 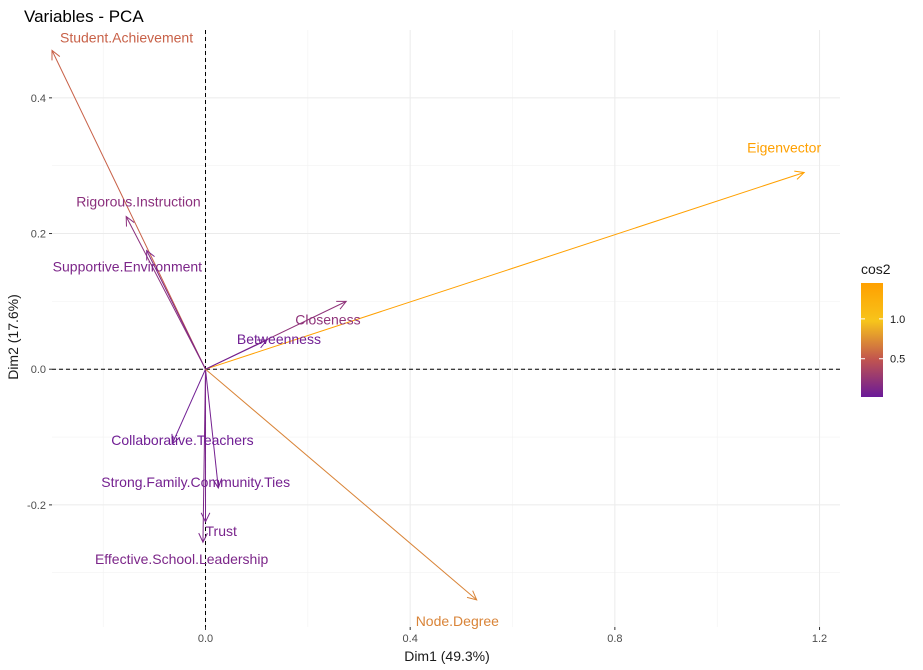 I want to click on vector-label: Collaborative.Teachers, so click(x=182, y=440).